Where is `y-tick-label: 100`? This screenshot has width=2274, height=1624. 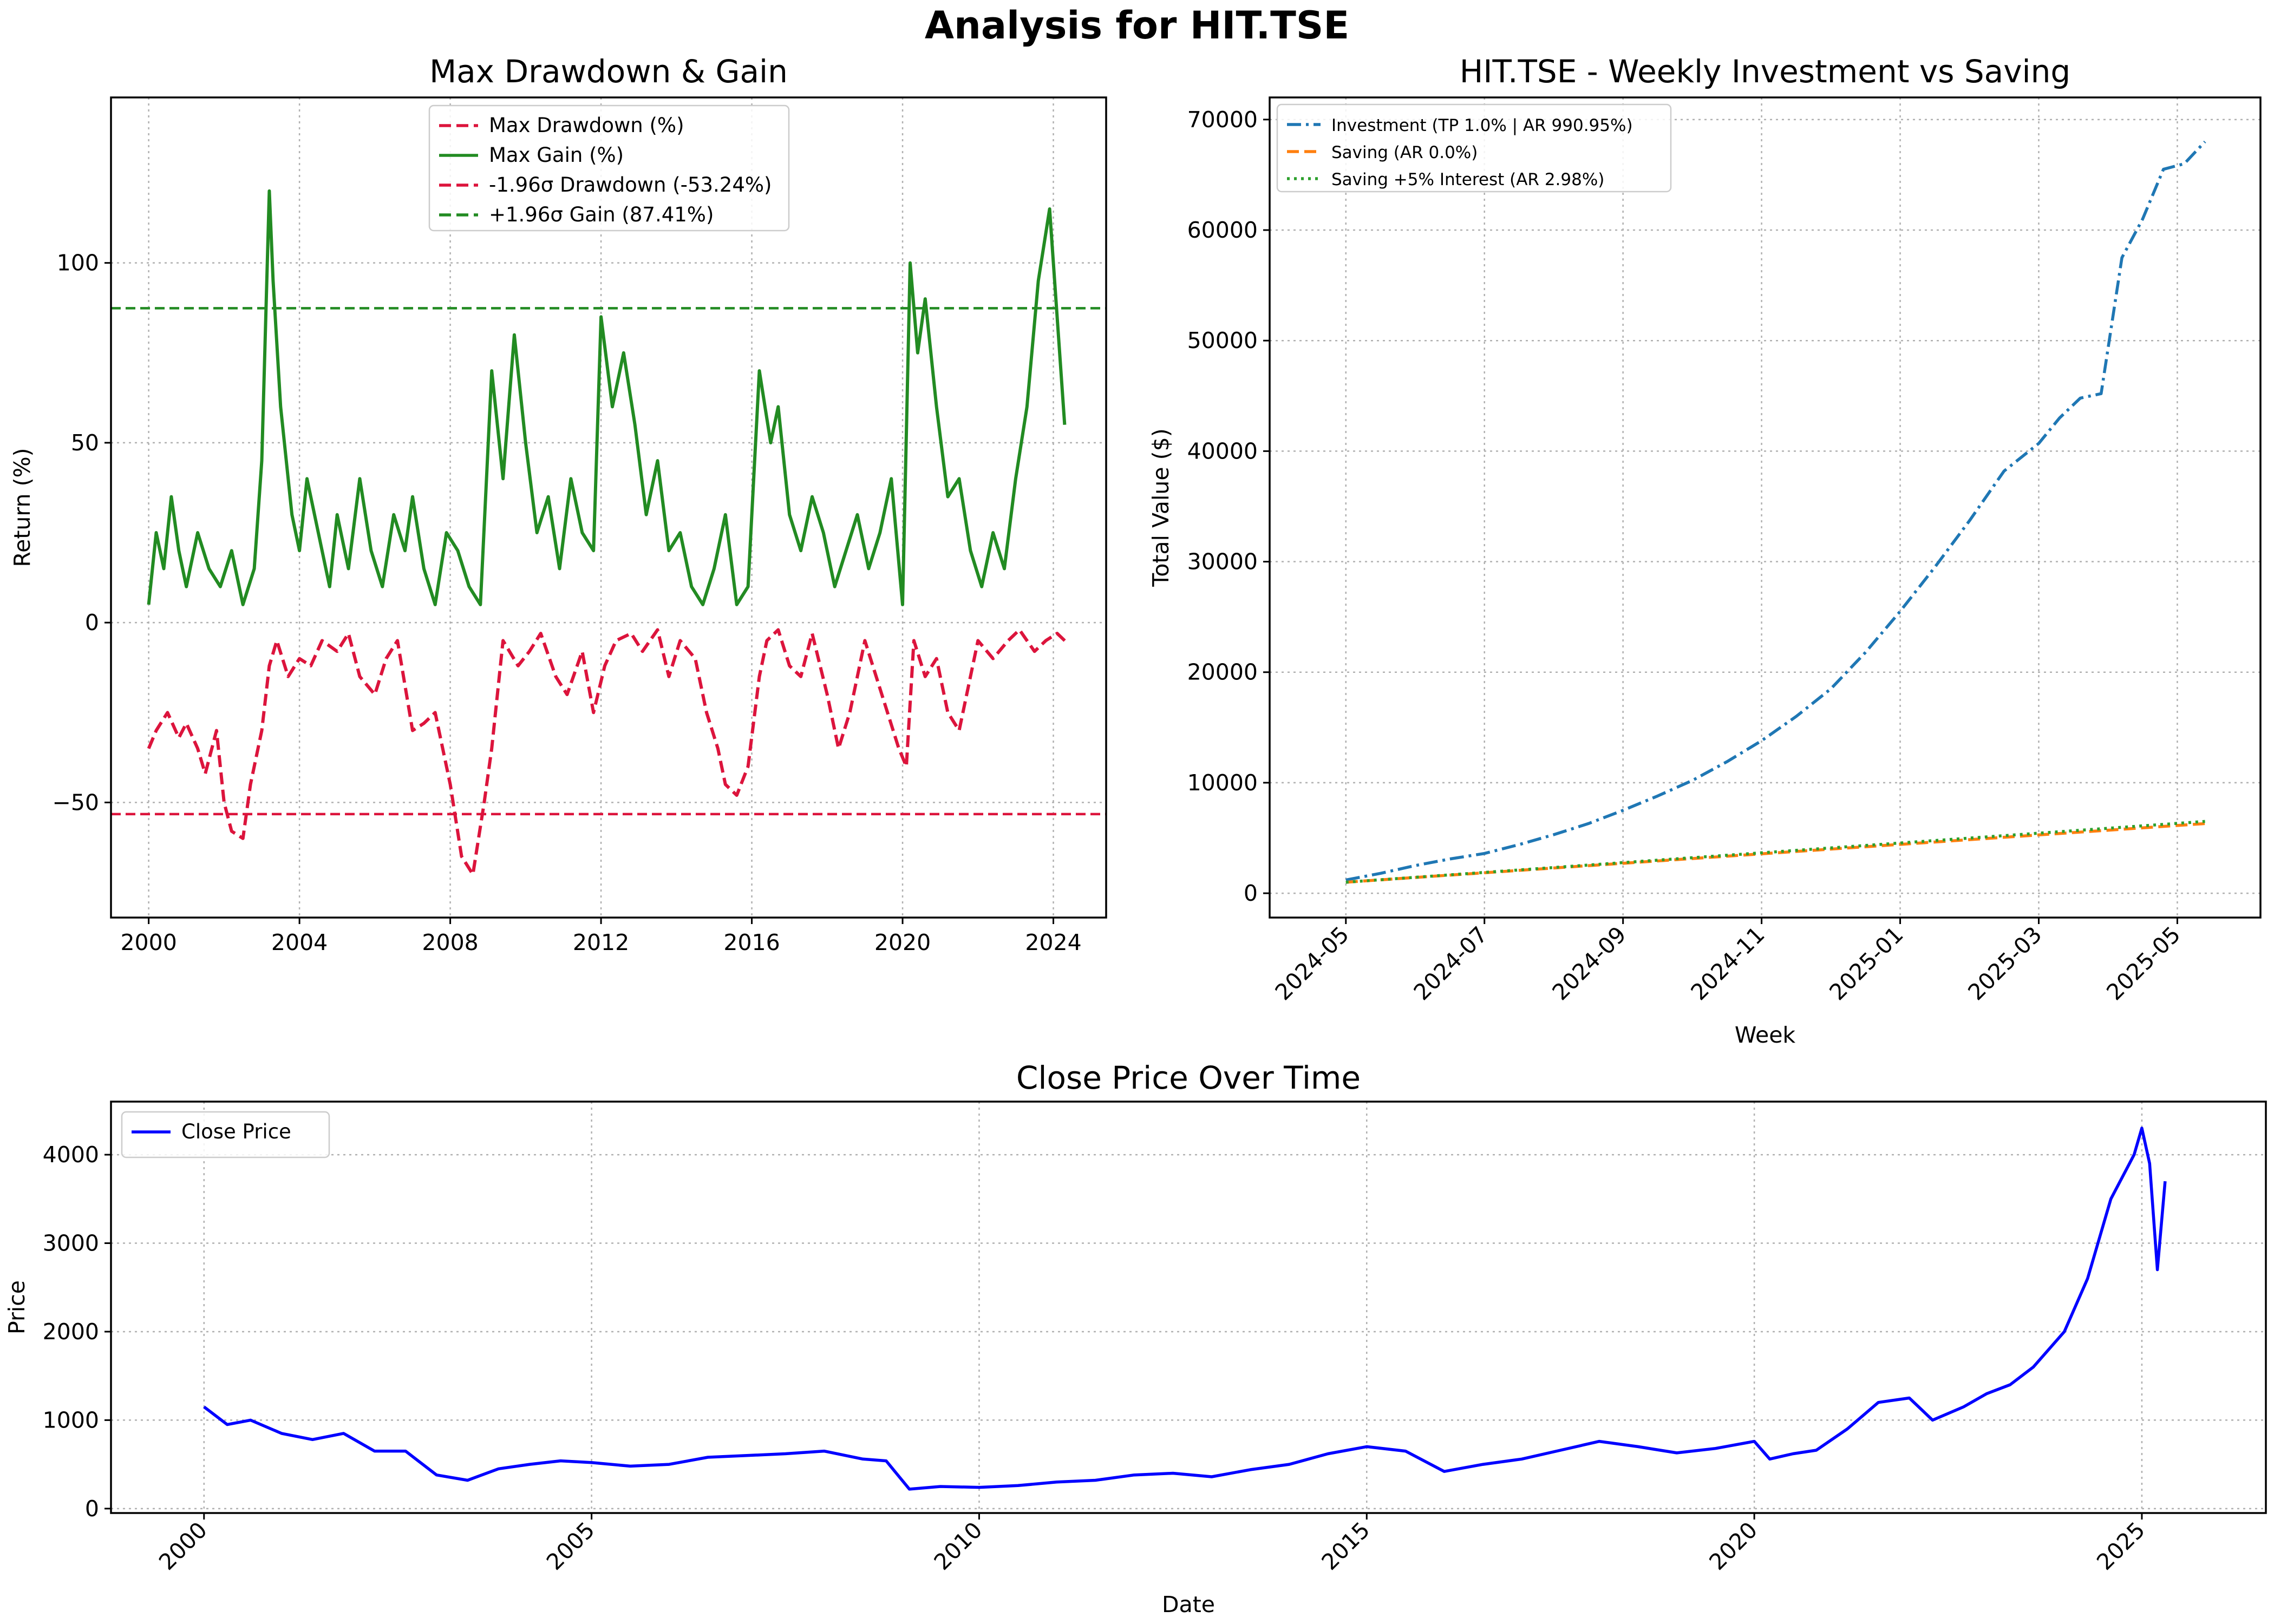 y-tick-label: 100 is located at coordinates (78, 263).